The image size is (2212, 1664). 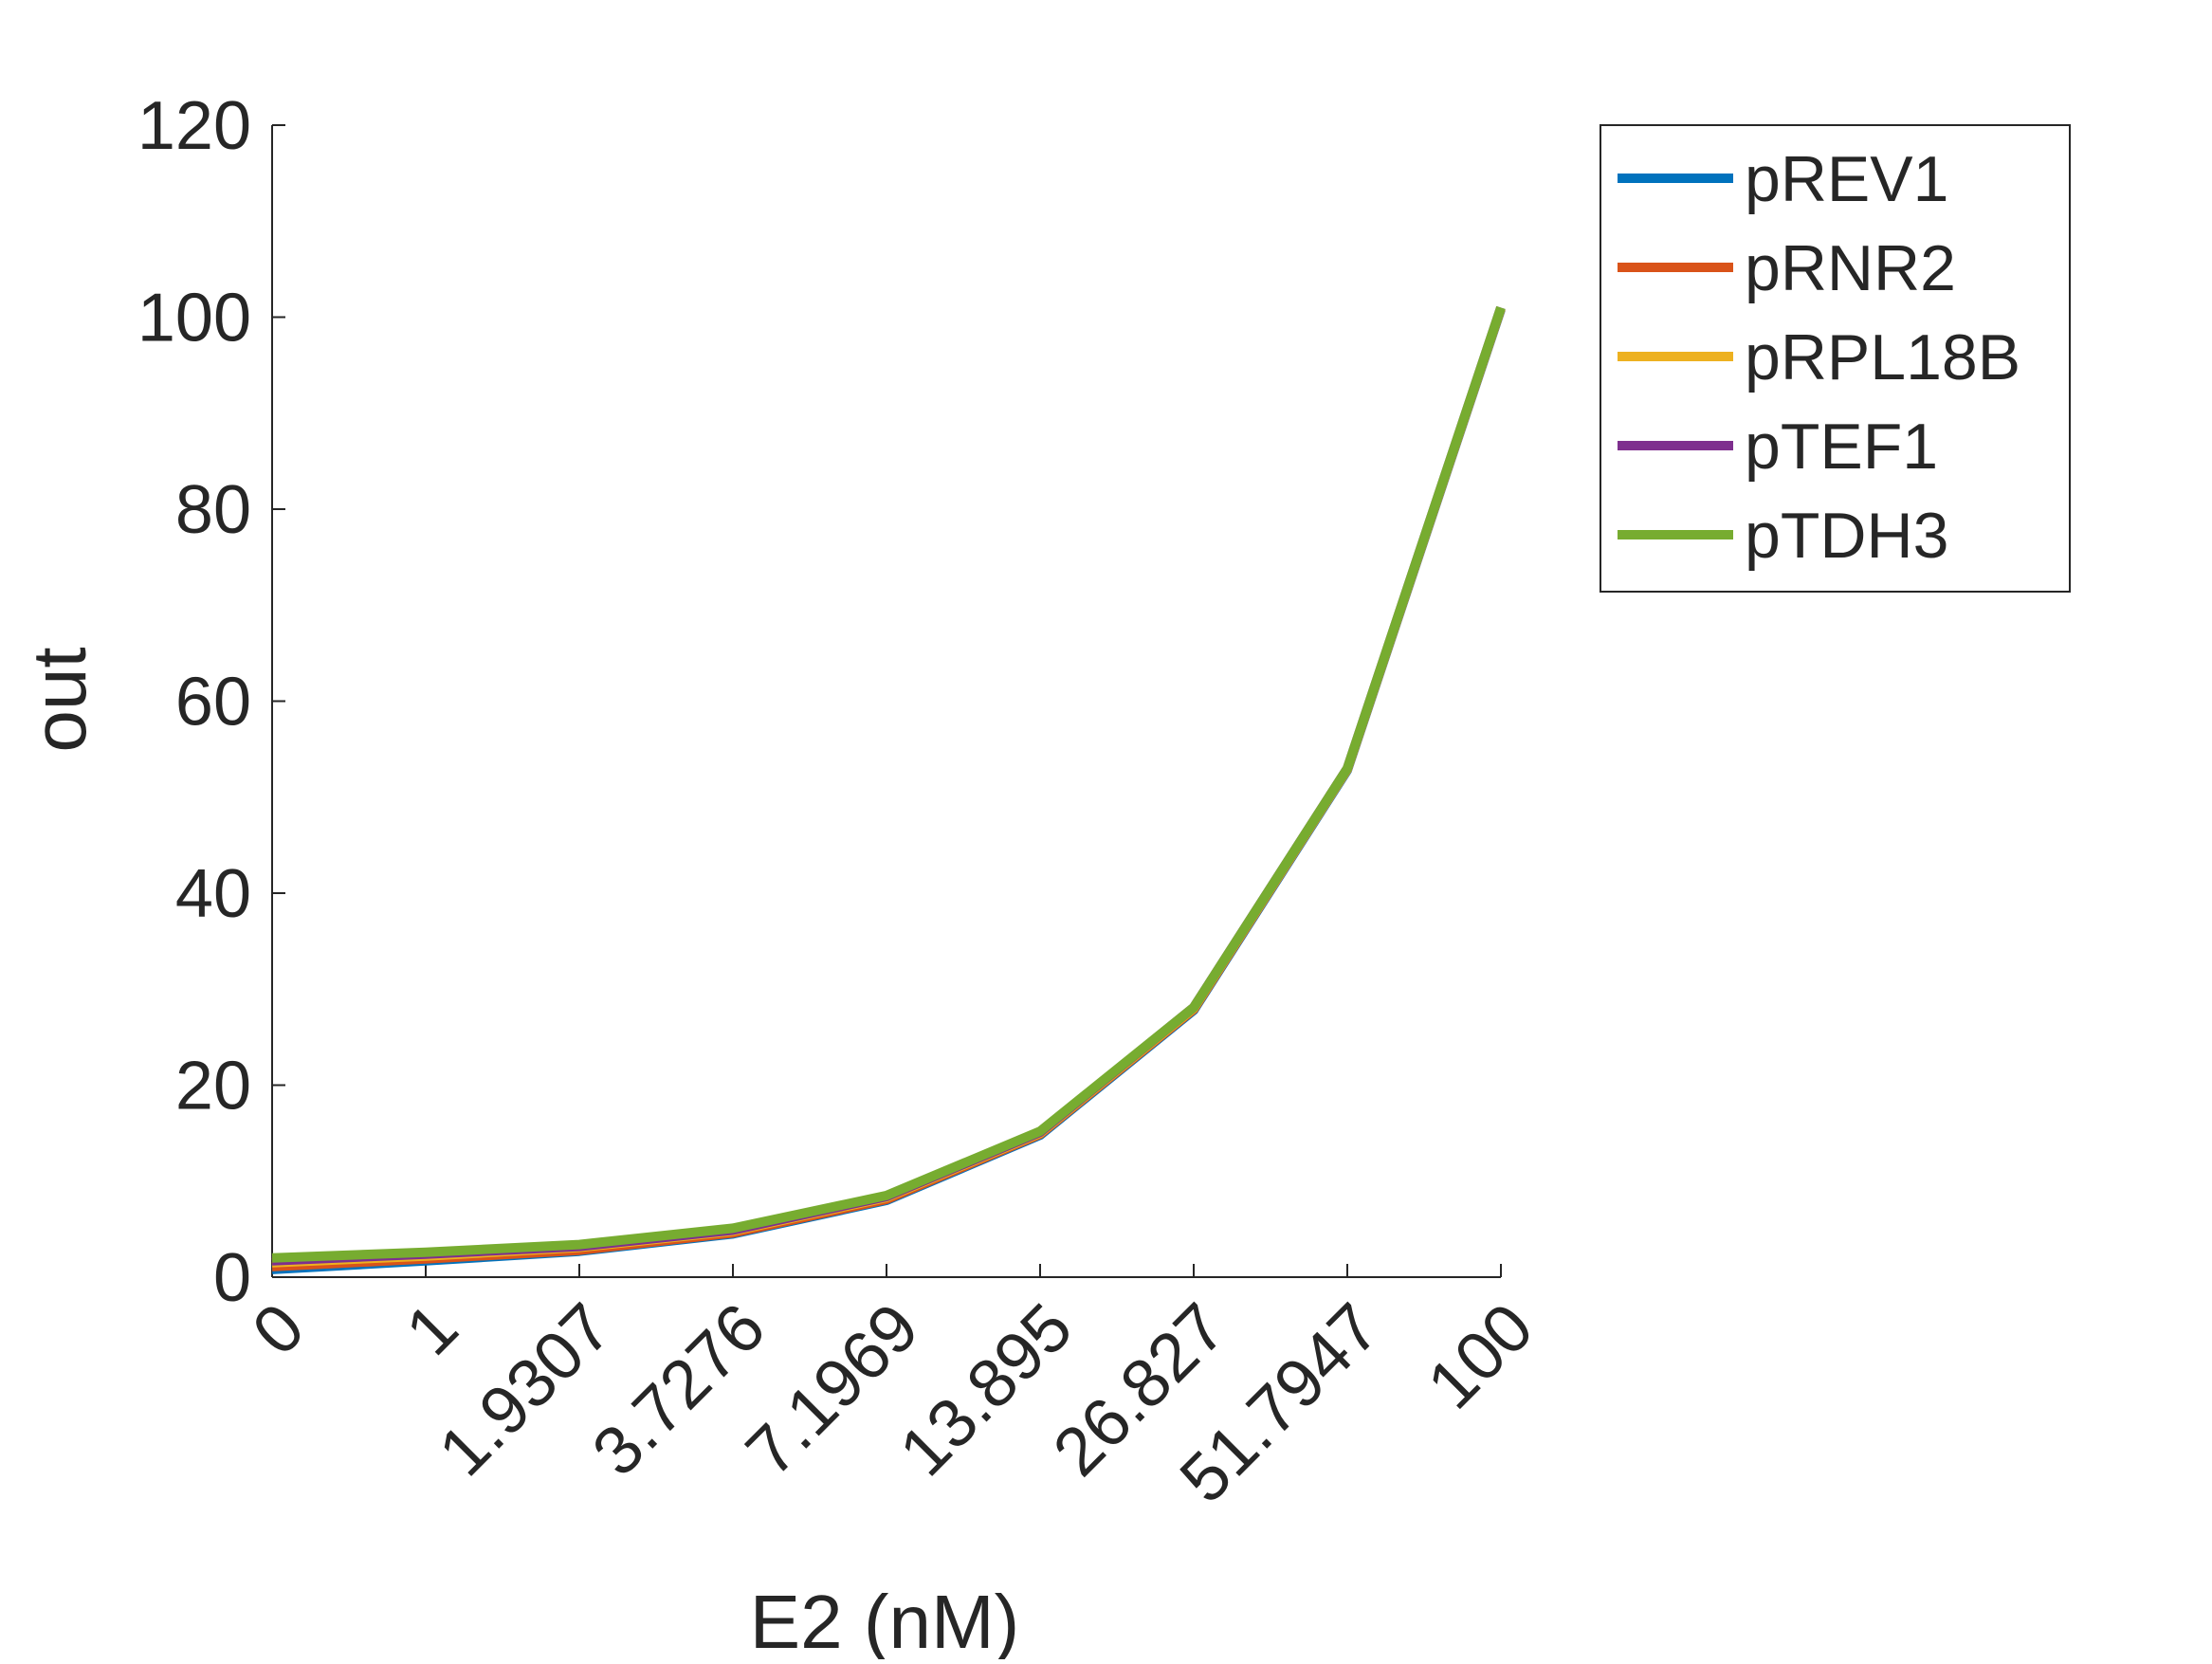 I want to click on y-axis-label: out, so click(x=59, y=699).